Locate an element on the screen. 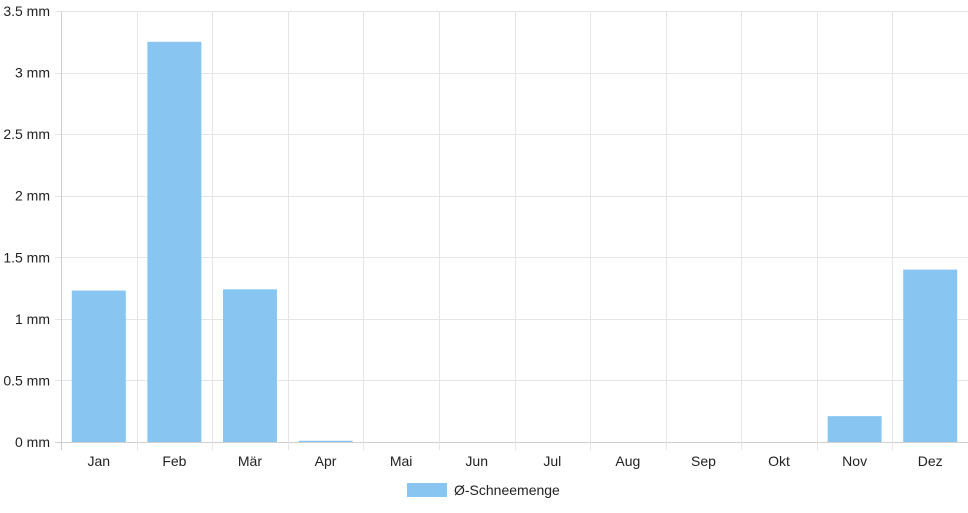  y-tick-label: 3 mm is located at coordinates (32, 73).